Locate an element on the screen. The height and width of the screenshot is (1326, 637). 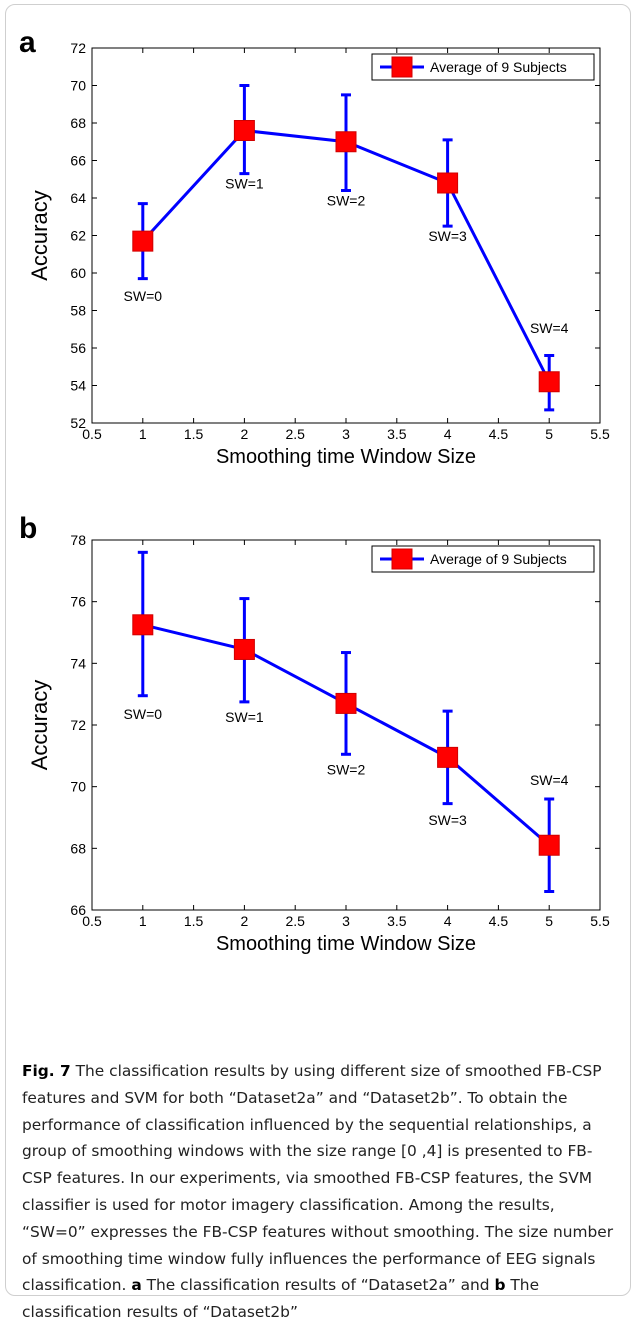
chart-a-xtick-label: 3 is located at coordinates (346, 434).